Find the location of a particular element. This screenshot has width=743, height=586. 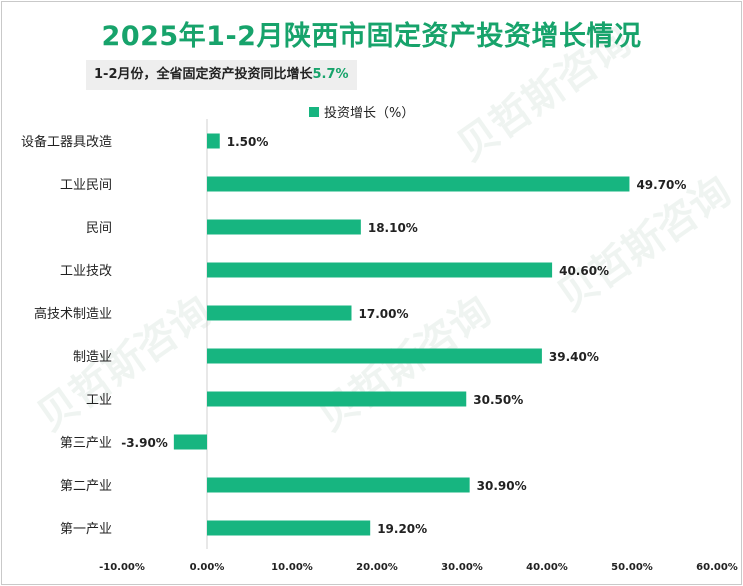

category-label: 第三产业 is located at coordinates (86, 443).